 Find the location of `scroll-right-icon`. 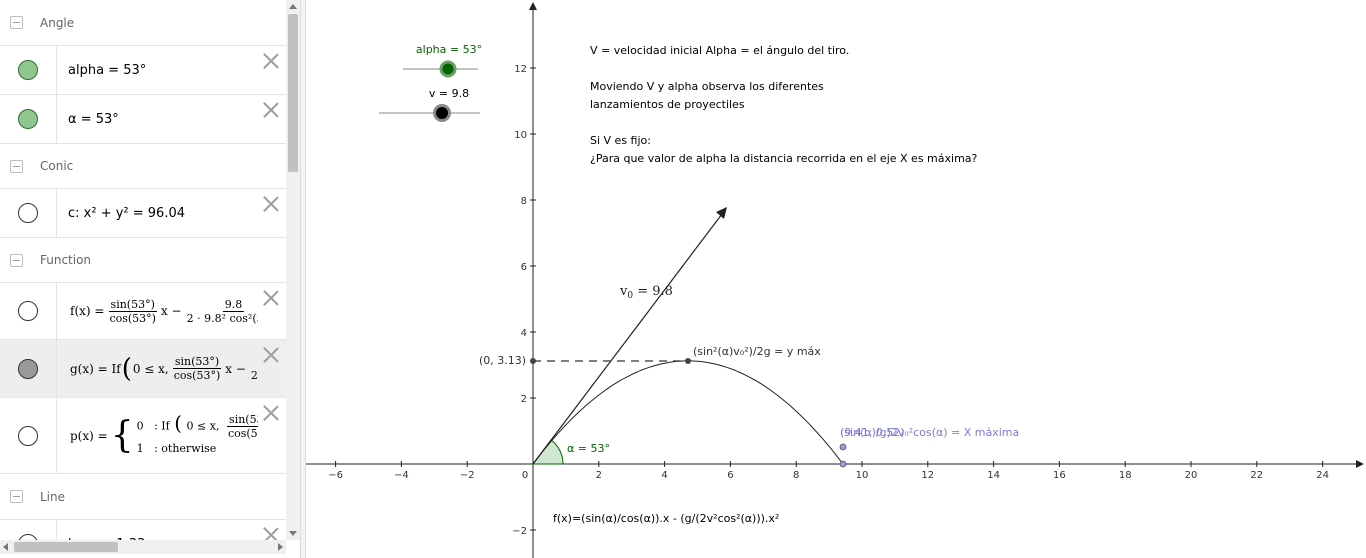

scroll-right-icon is located at coordinates (280, 547).